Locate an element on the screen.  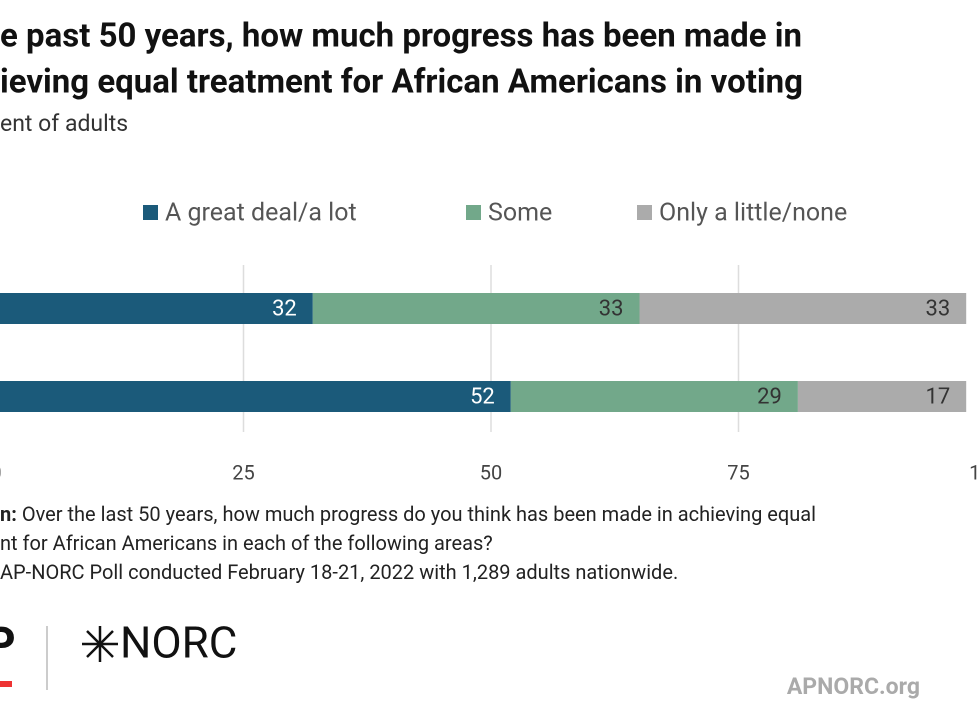
x-tick-label: 100 is located at coordinates (974, 472).